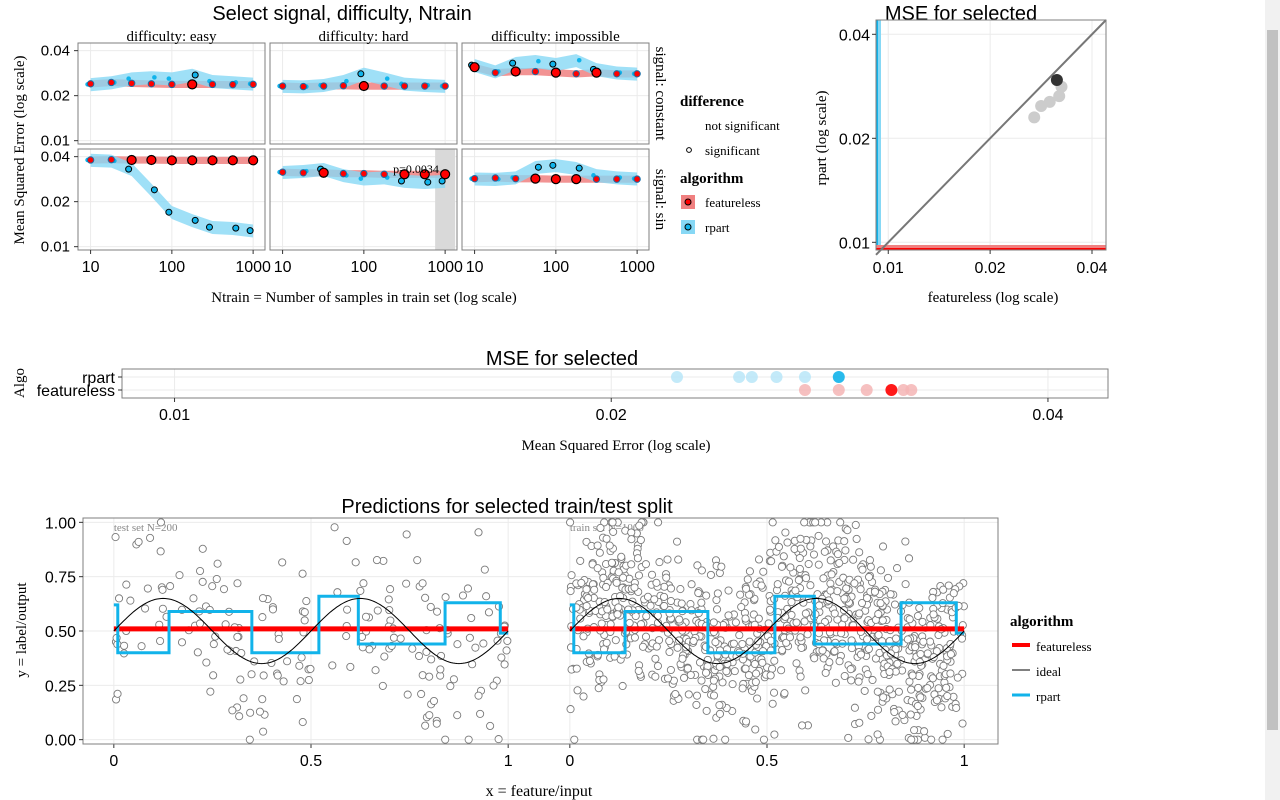  I want to click on panel3-title: MSE for selected, so click(562, 359).